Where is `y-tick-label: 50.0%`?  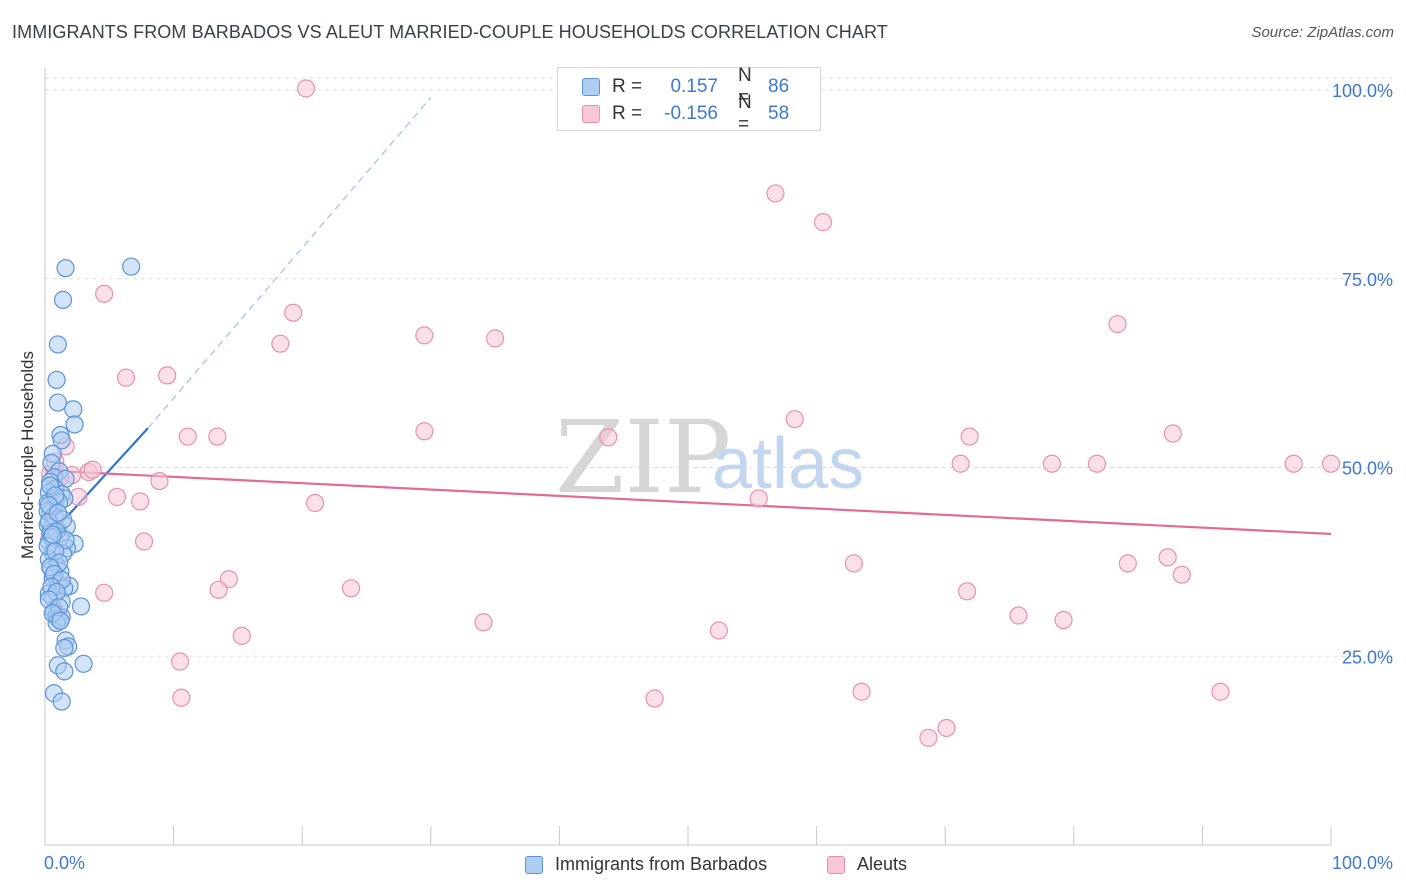 y-tick-label: 50.0% is located at coordinates (1367, 469).